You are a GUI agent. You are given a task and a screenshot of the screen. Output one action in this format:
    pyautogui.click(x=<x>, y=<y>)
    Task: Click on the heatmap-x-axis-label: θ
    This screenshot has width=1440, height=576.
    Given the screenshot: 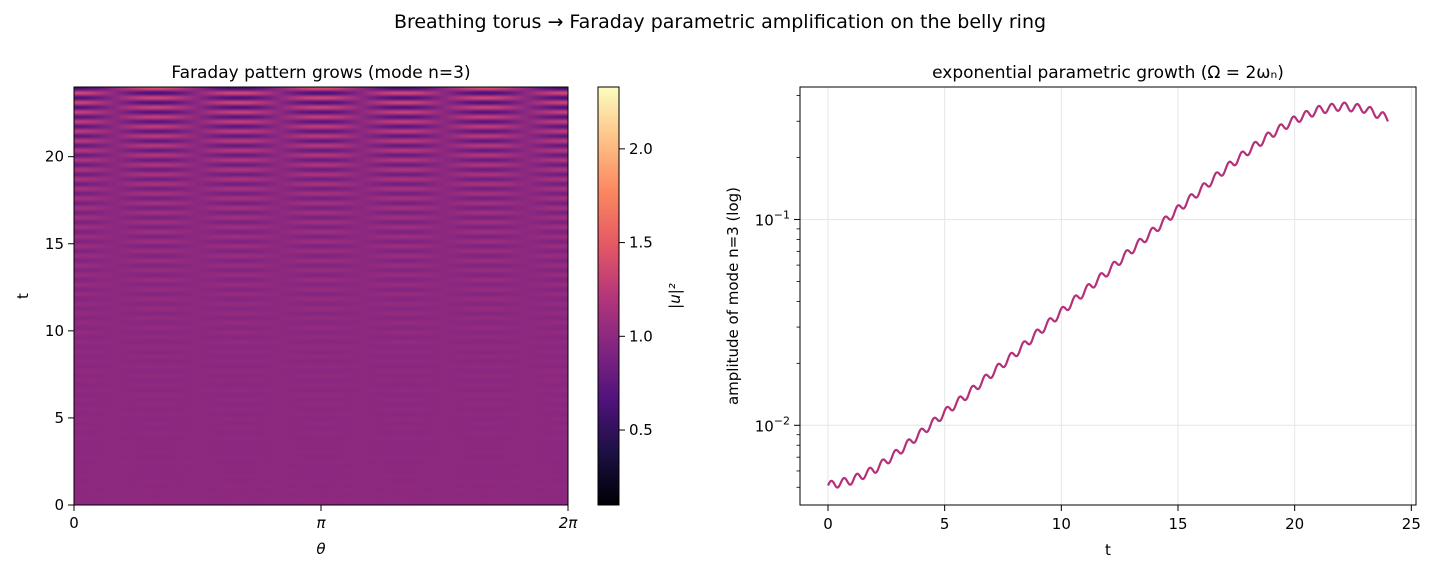 What is the action you would take?
    pyautogui.click(x=320, y=549)
    